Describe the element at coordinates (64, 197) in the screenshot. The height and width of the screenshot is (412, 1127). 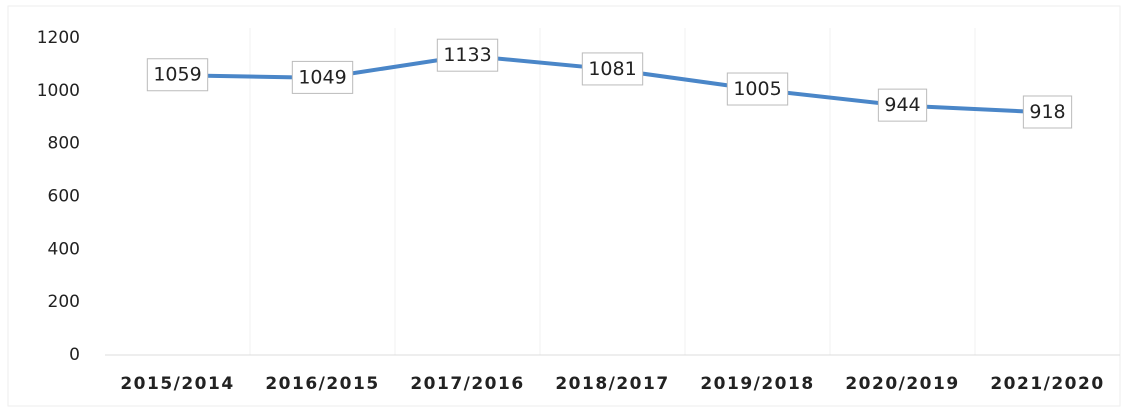
I see `y-tick-label: 600` at that location.